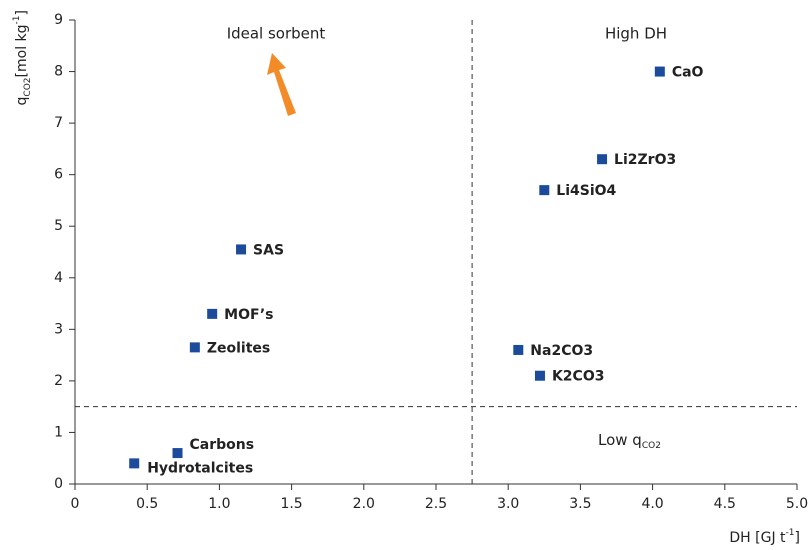 This screenshot has height=550, width=812. What do you see at coordinates (436, 504) in the screenshot?
I see `x-tick-label: 2.5` at bounding box center [436, 504].